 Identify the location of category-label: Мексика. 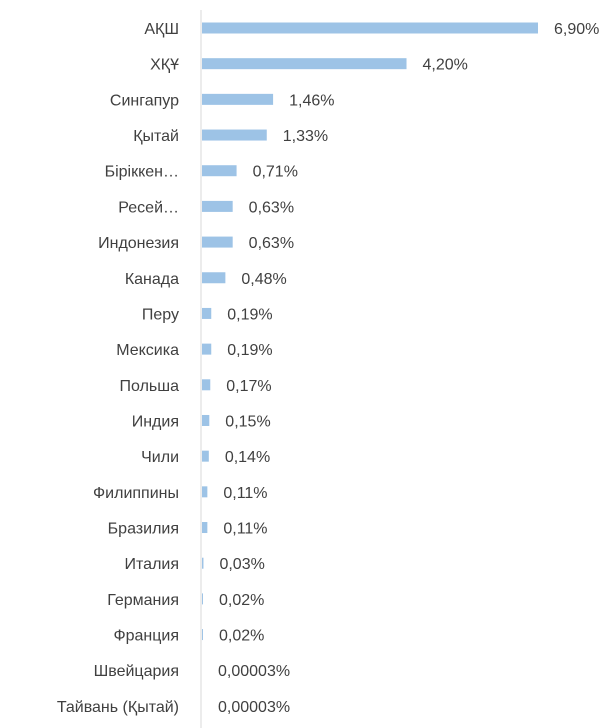
(147, 350).